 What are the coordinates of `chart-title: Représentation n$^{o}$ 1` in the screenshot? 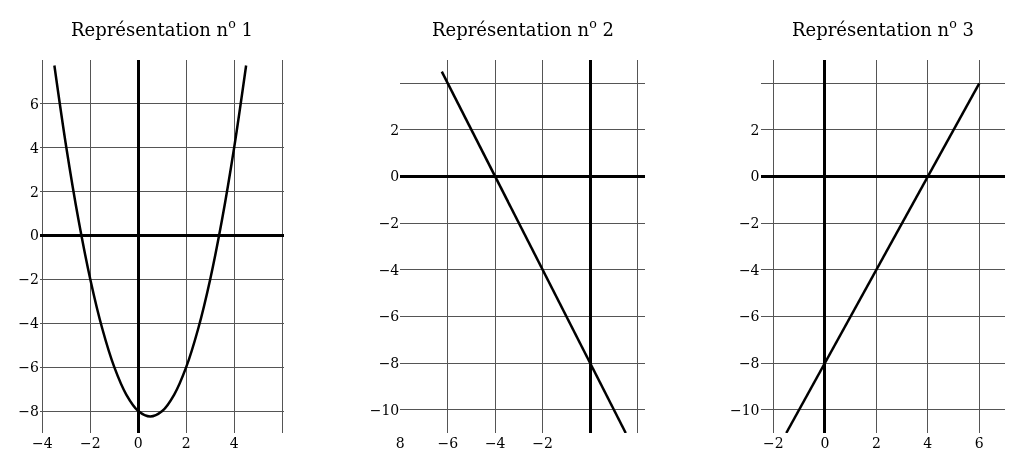 It's located at (162, 28).